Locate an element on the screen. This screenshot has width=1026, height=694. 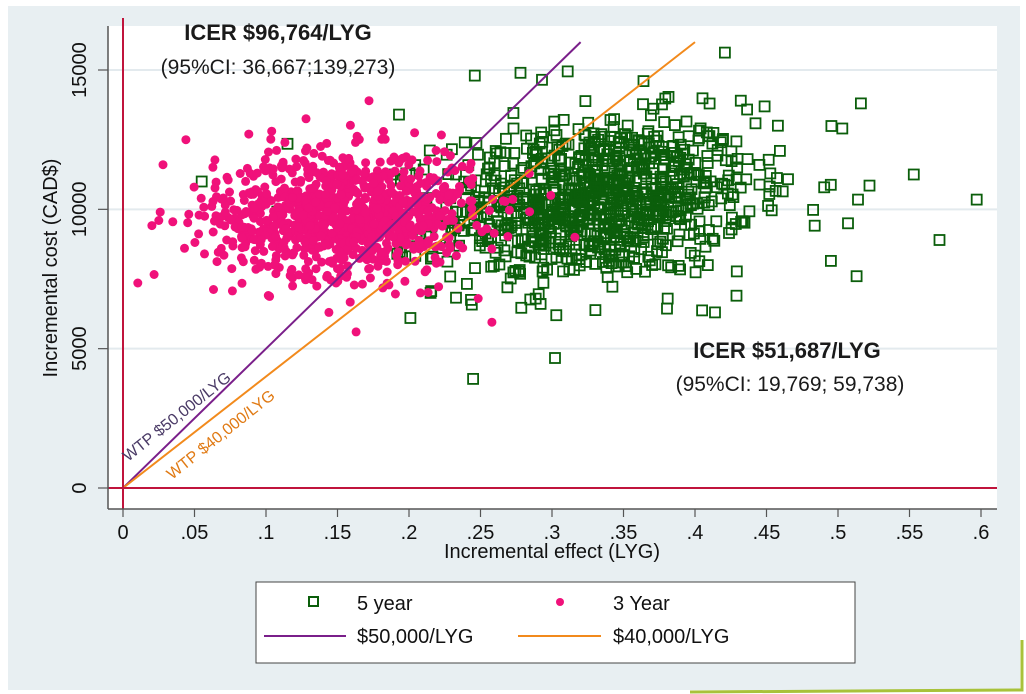
legend-wtp40-label: $40,000/LYG is located at coordinates (671, 637).